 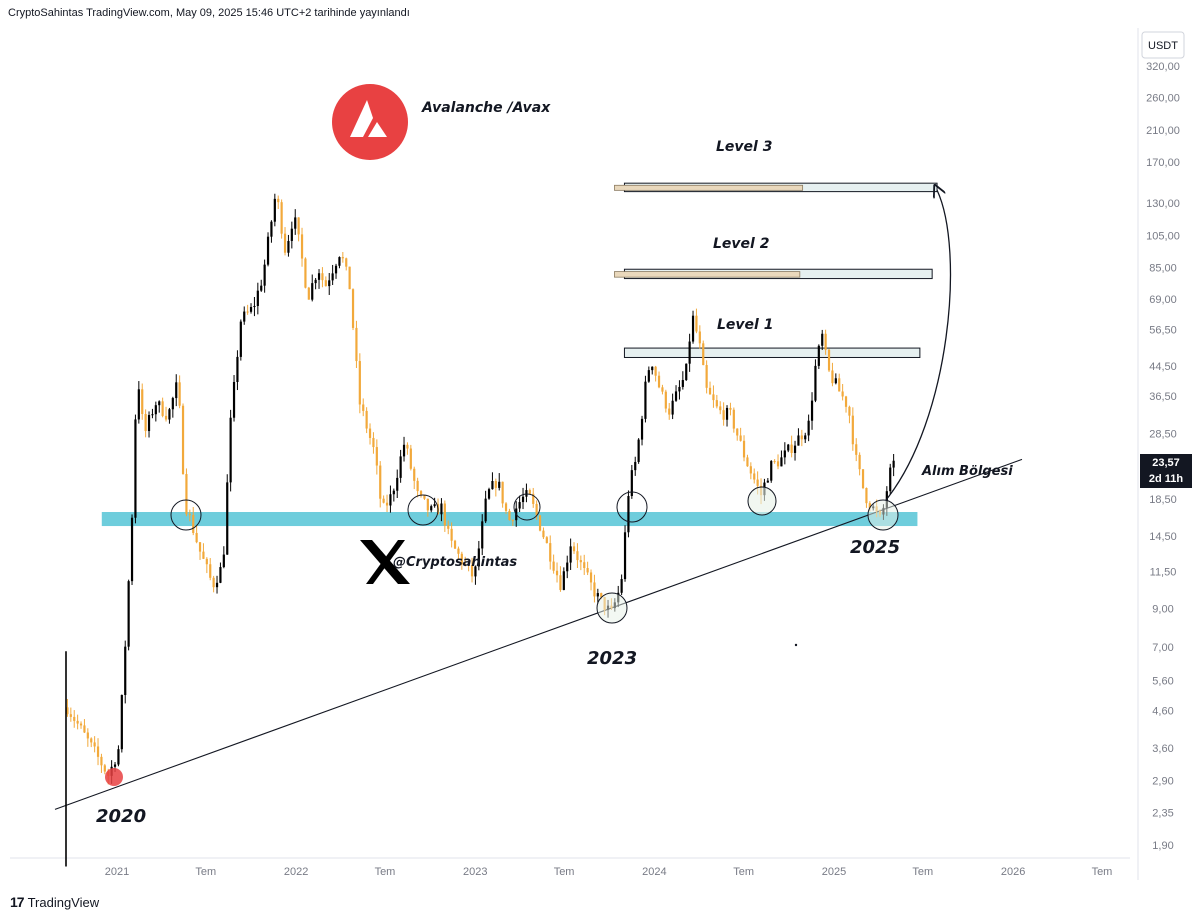 I want to click on currency-box, so click(x=1163, y=45).